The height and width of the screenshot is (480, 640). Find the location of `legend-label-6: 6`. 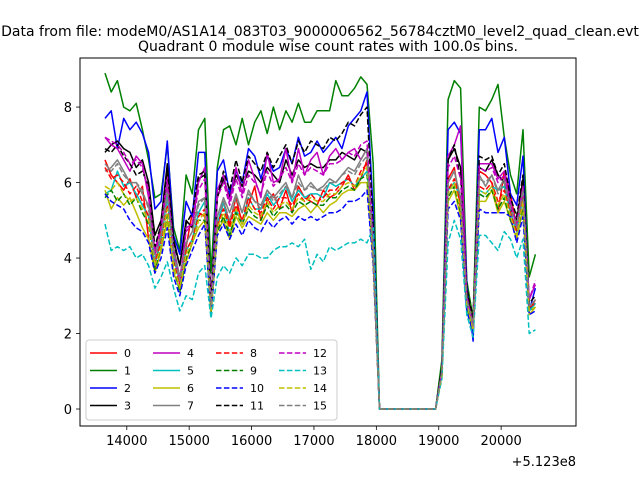

legend-label-6: 6 is located at coordinates (190, 388).